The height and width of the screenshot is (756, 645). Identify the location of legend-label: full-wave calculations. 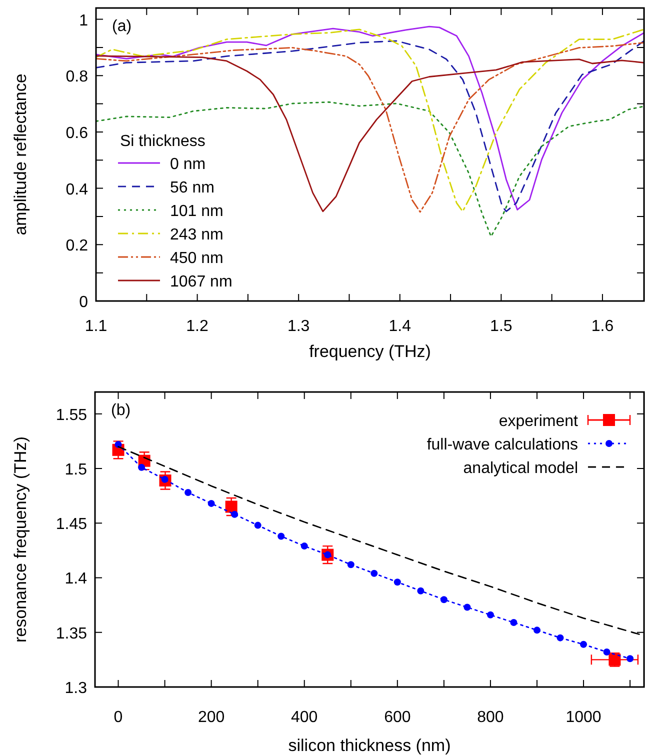
(502, 445).